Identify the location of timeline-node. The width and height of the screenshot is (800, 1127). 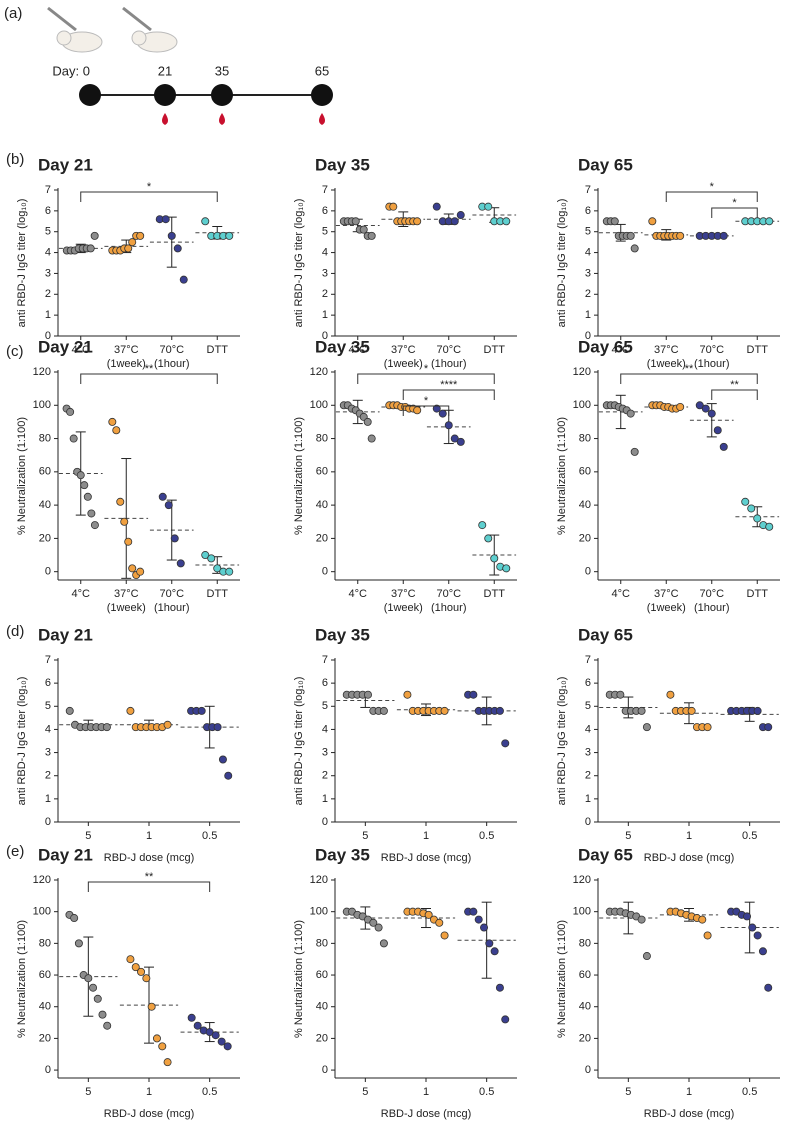
(90, 95).